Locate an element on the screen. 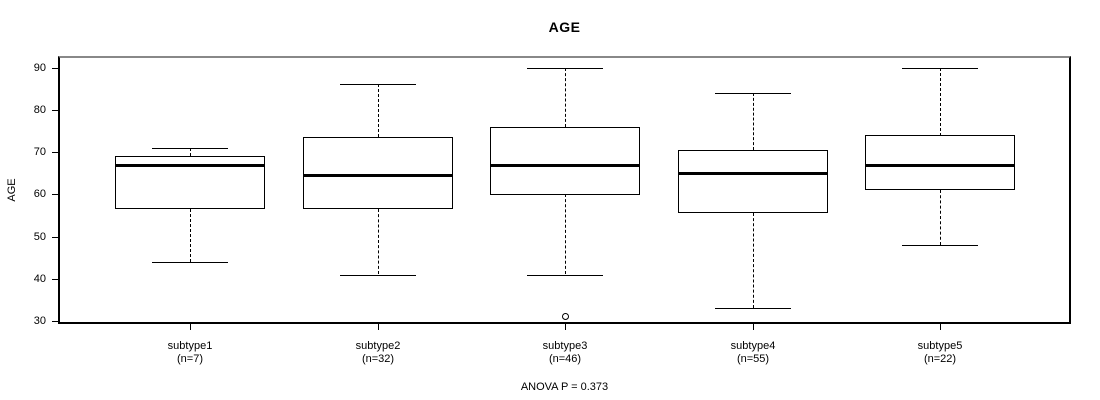 This screenshot has height=400, width=1100. group-name: subtype5 is located at coordinates (940, 346).